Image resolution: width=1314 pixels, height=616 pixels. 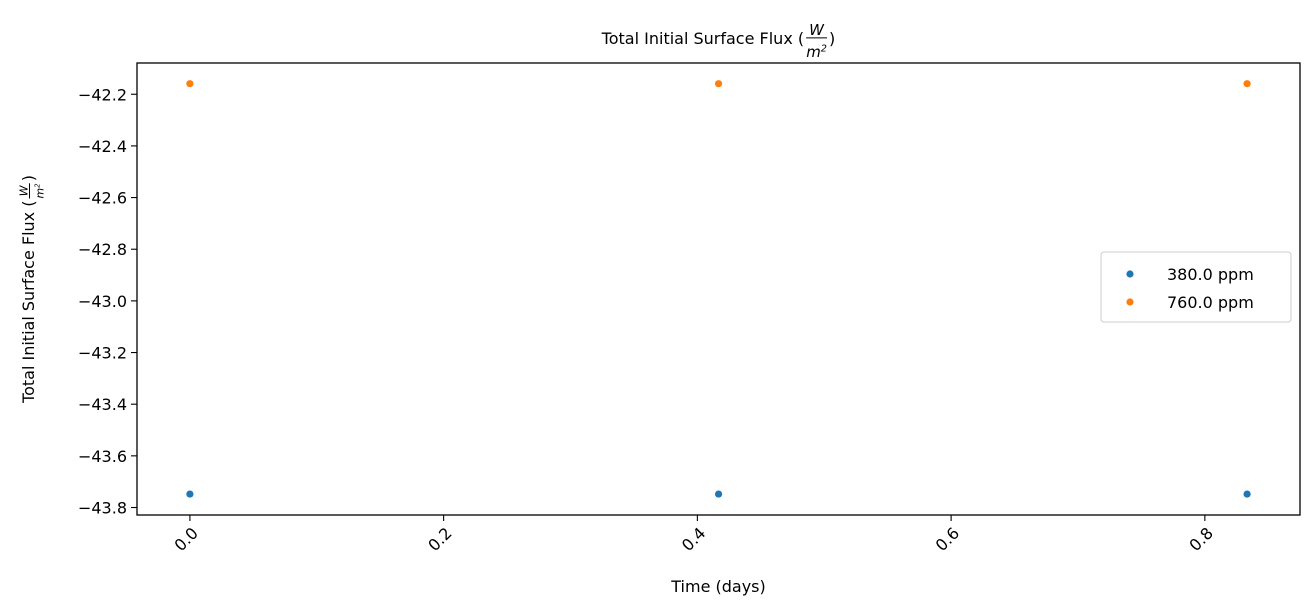 I want to click on x-tick-label: 0.2, so click(x=439, y=539).